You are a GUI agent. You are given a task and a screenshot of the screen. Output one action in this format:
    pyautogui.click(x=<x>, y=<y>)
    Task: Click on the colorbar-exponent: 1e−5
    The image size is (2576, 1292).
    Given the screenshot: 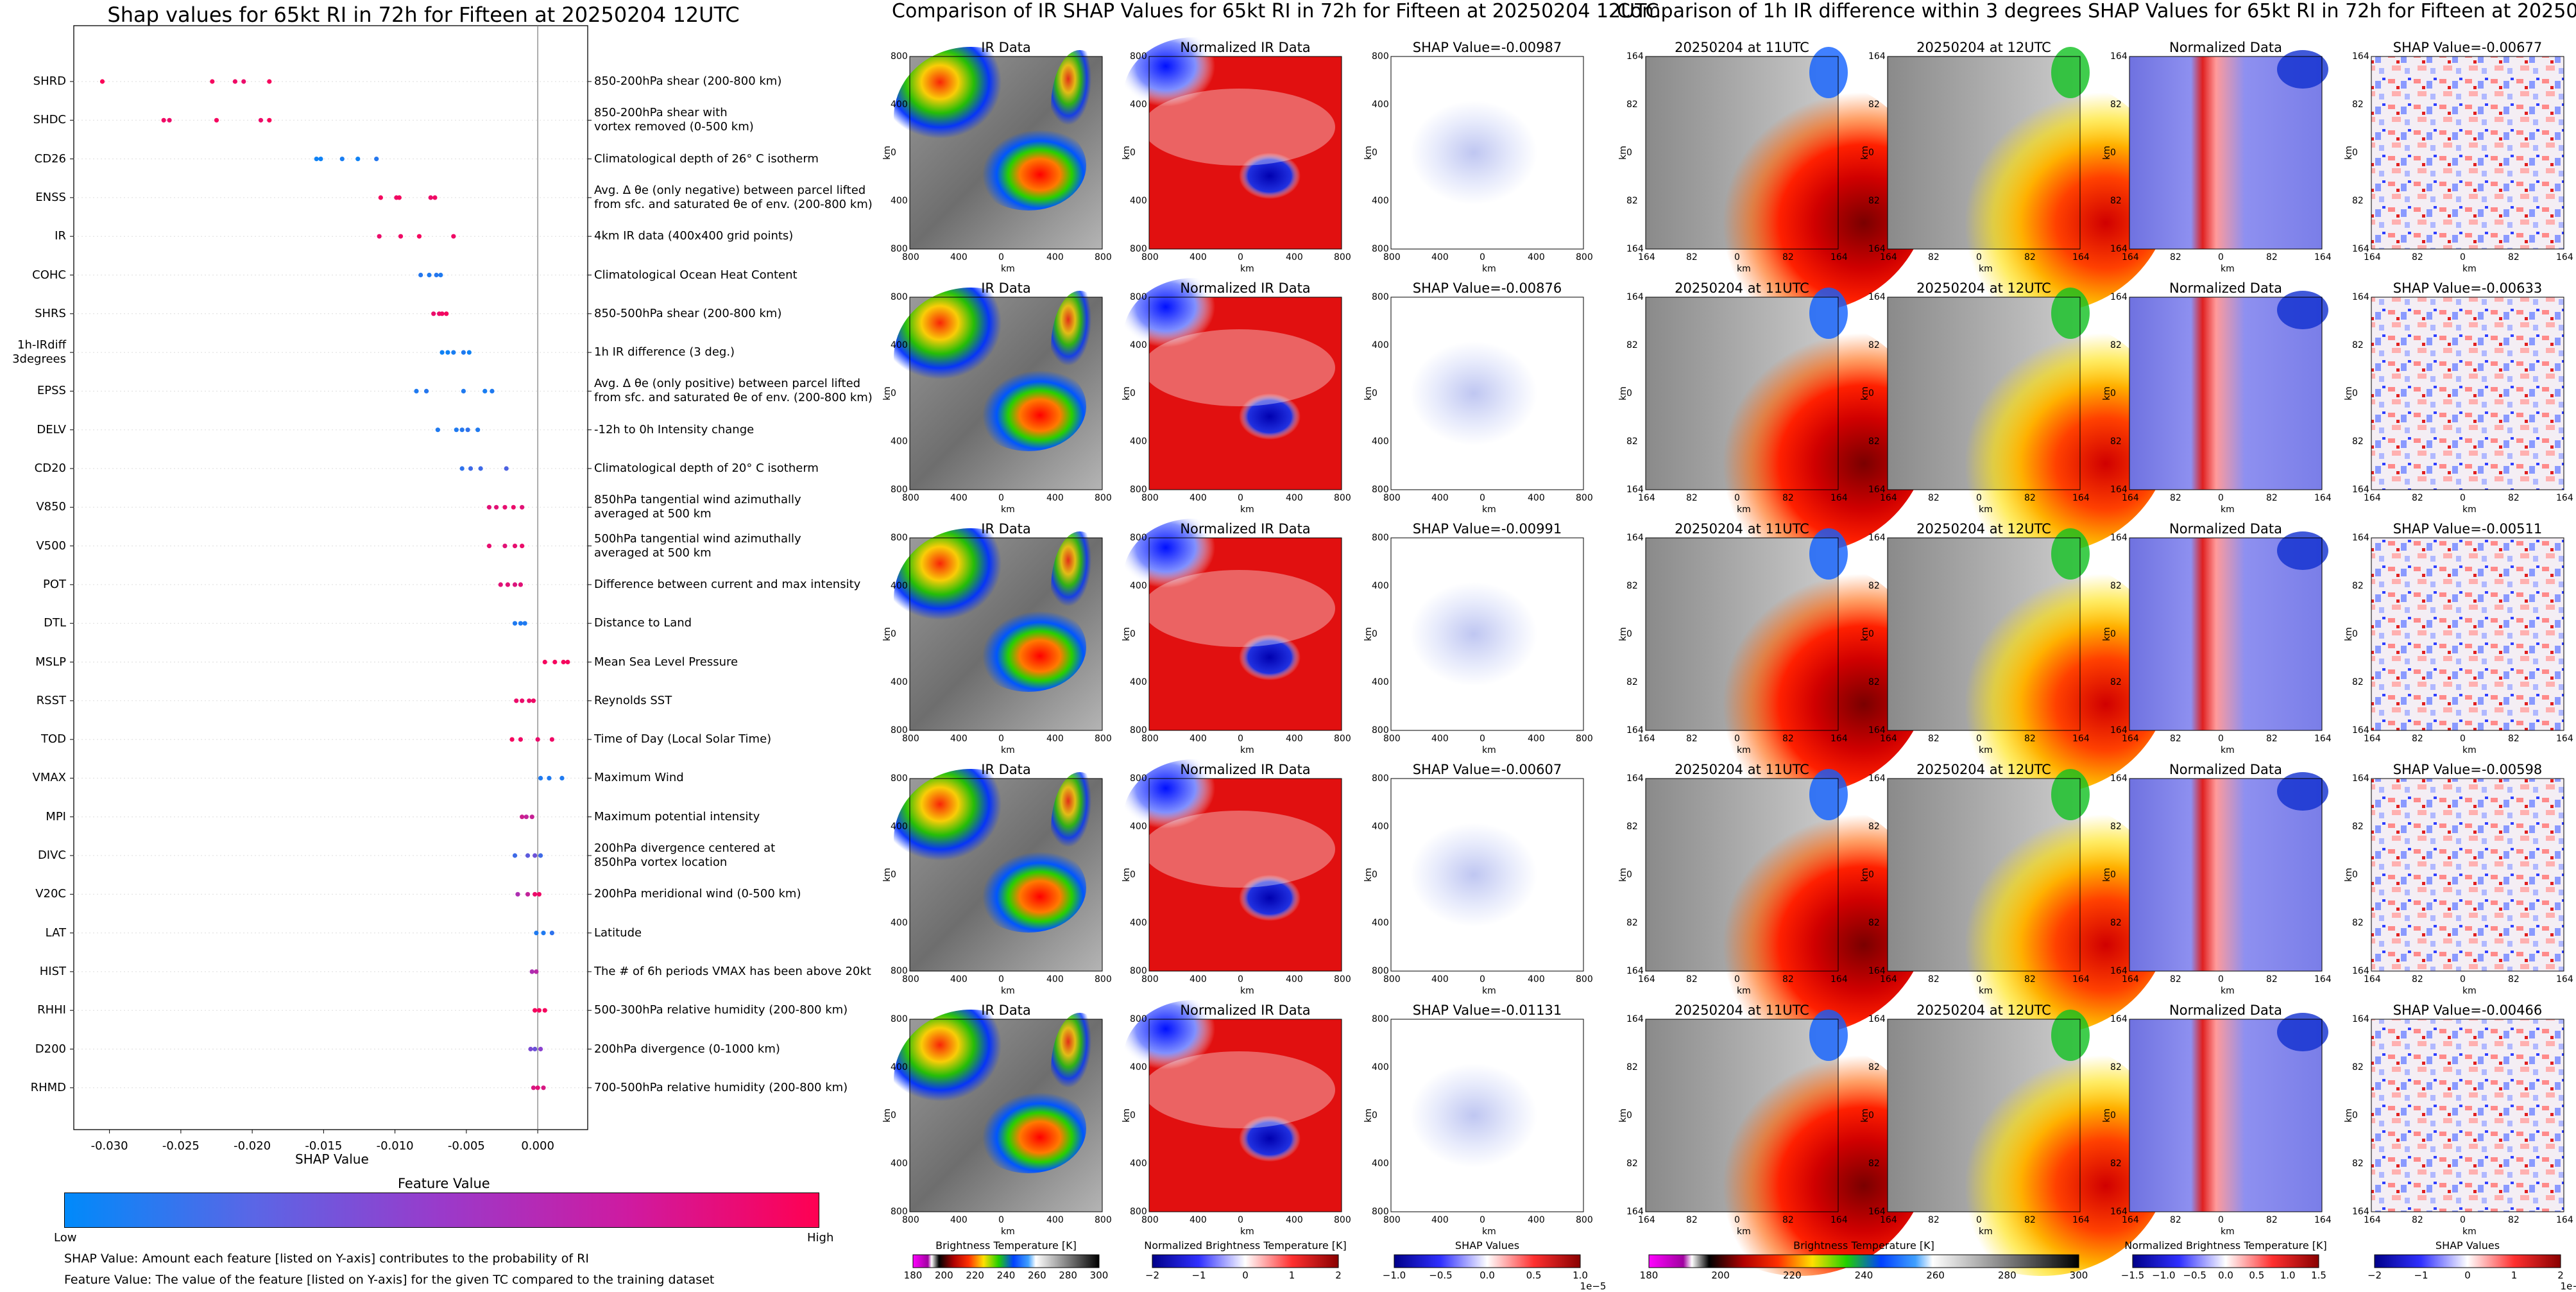 What is the action you would take?
    pyautogui.click(x=2568, y=1286)
    